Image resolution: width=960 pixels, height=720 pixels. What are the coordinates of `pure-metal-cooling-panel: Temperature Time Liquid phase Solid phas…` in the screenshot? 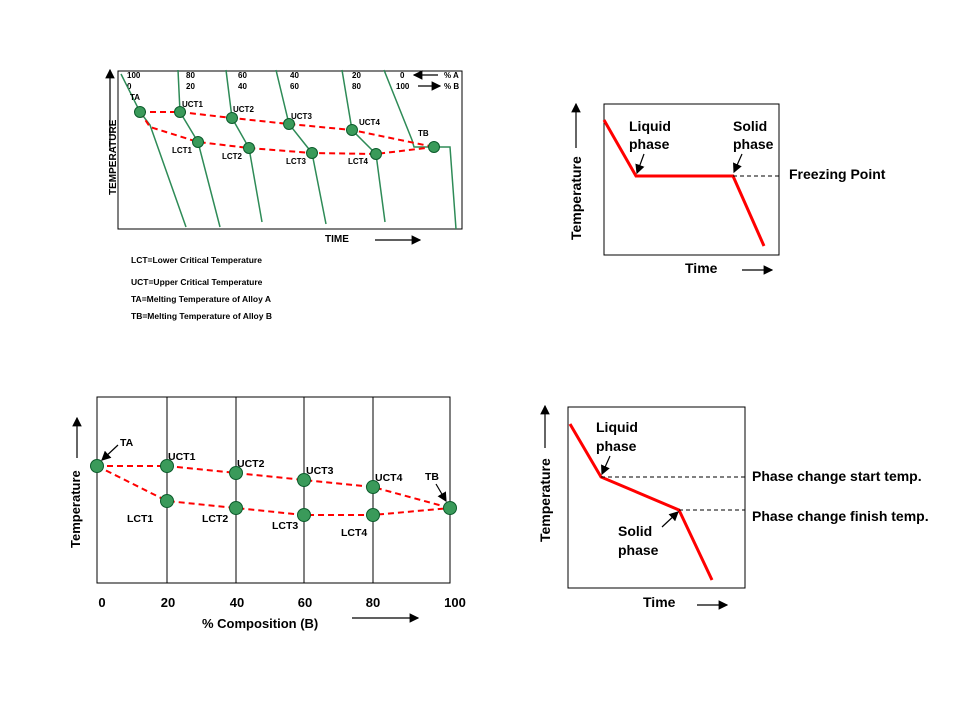 It's located at (727, 189).